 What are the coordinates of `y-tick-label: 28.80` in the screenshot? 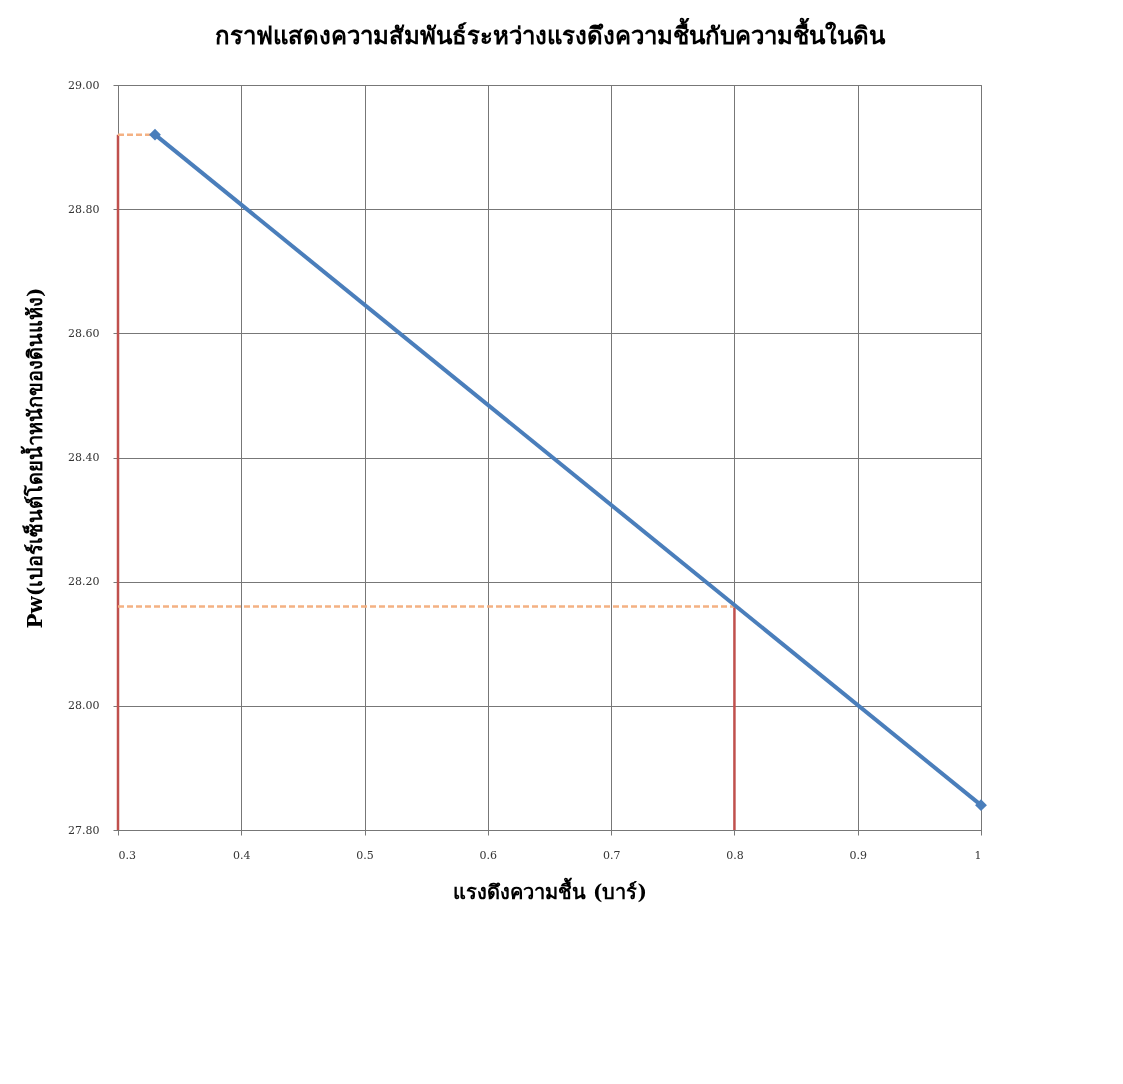 It's located at (84, 209).